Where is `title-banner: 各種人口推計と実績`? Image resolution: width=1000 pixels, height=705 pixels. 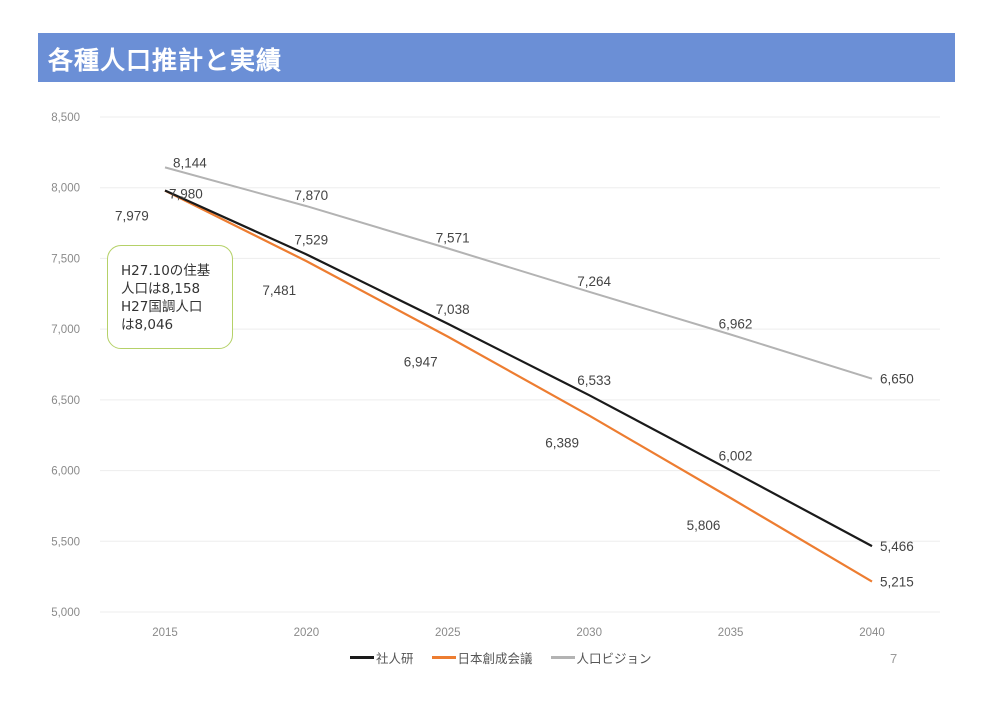
title-banner: 各種人口推計と実績 is located at coordinates (496, 57).